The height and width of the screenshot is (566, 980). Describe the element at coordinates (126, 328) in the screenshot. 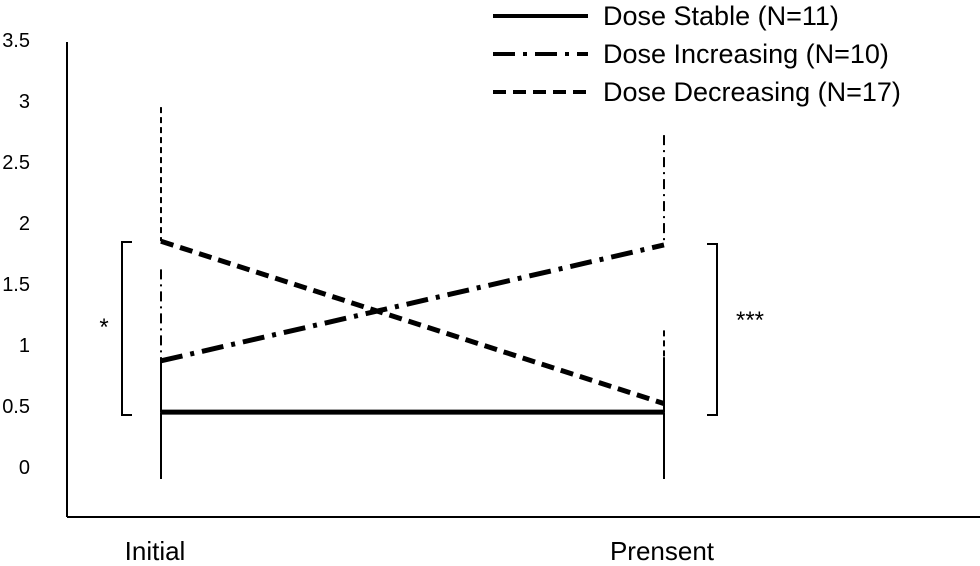

I see `significance-bracket-initial` at that location.